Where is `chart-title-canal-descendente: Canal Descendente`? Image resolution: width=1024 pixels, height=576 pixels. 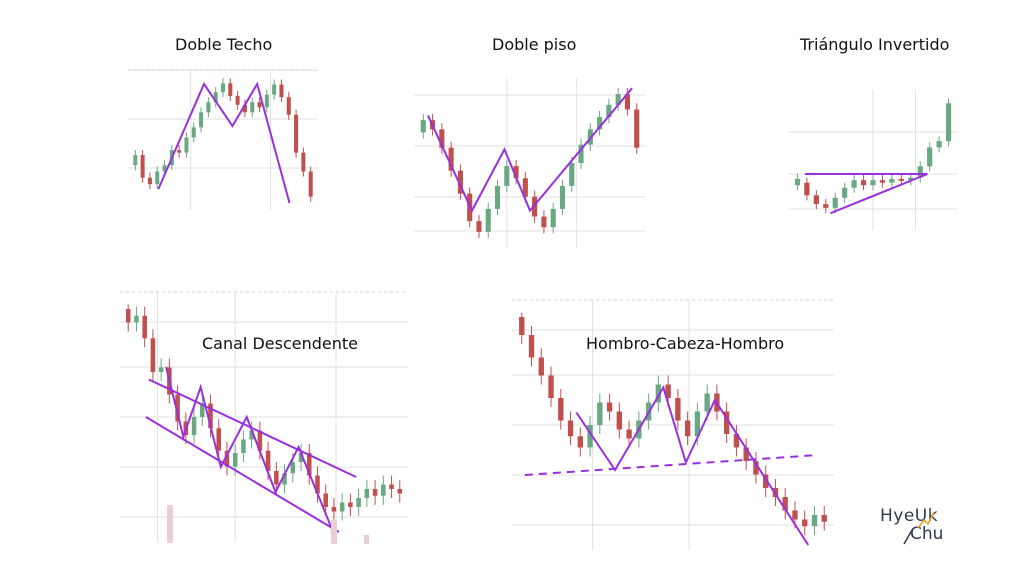 chart-title-canal-descendente: Canal Descendente is located at coordinates (280, 343).